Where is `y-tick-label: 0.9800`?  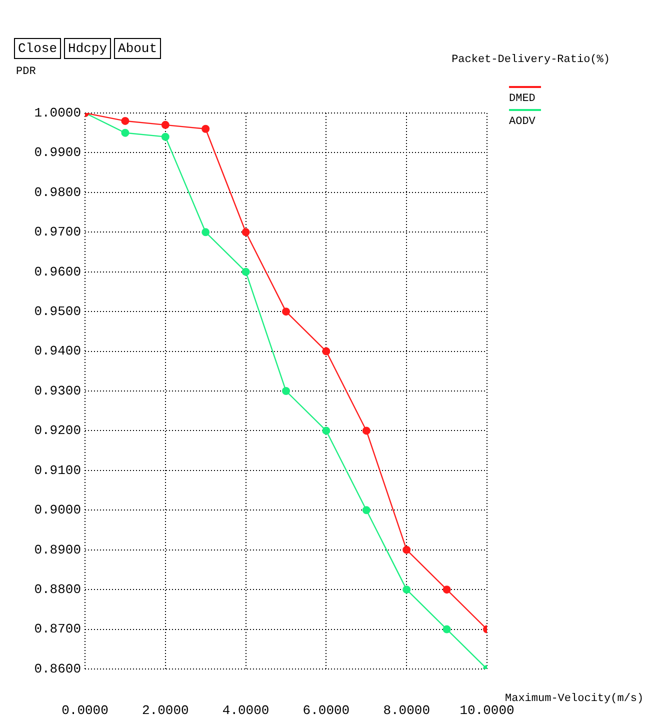
y-tick-label: 0.9800 is located at coordinates (57, 192).